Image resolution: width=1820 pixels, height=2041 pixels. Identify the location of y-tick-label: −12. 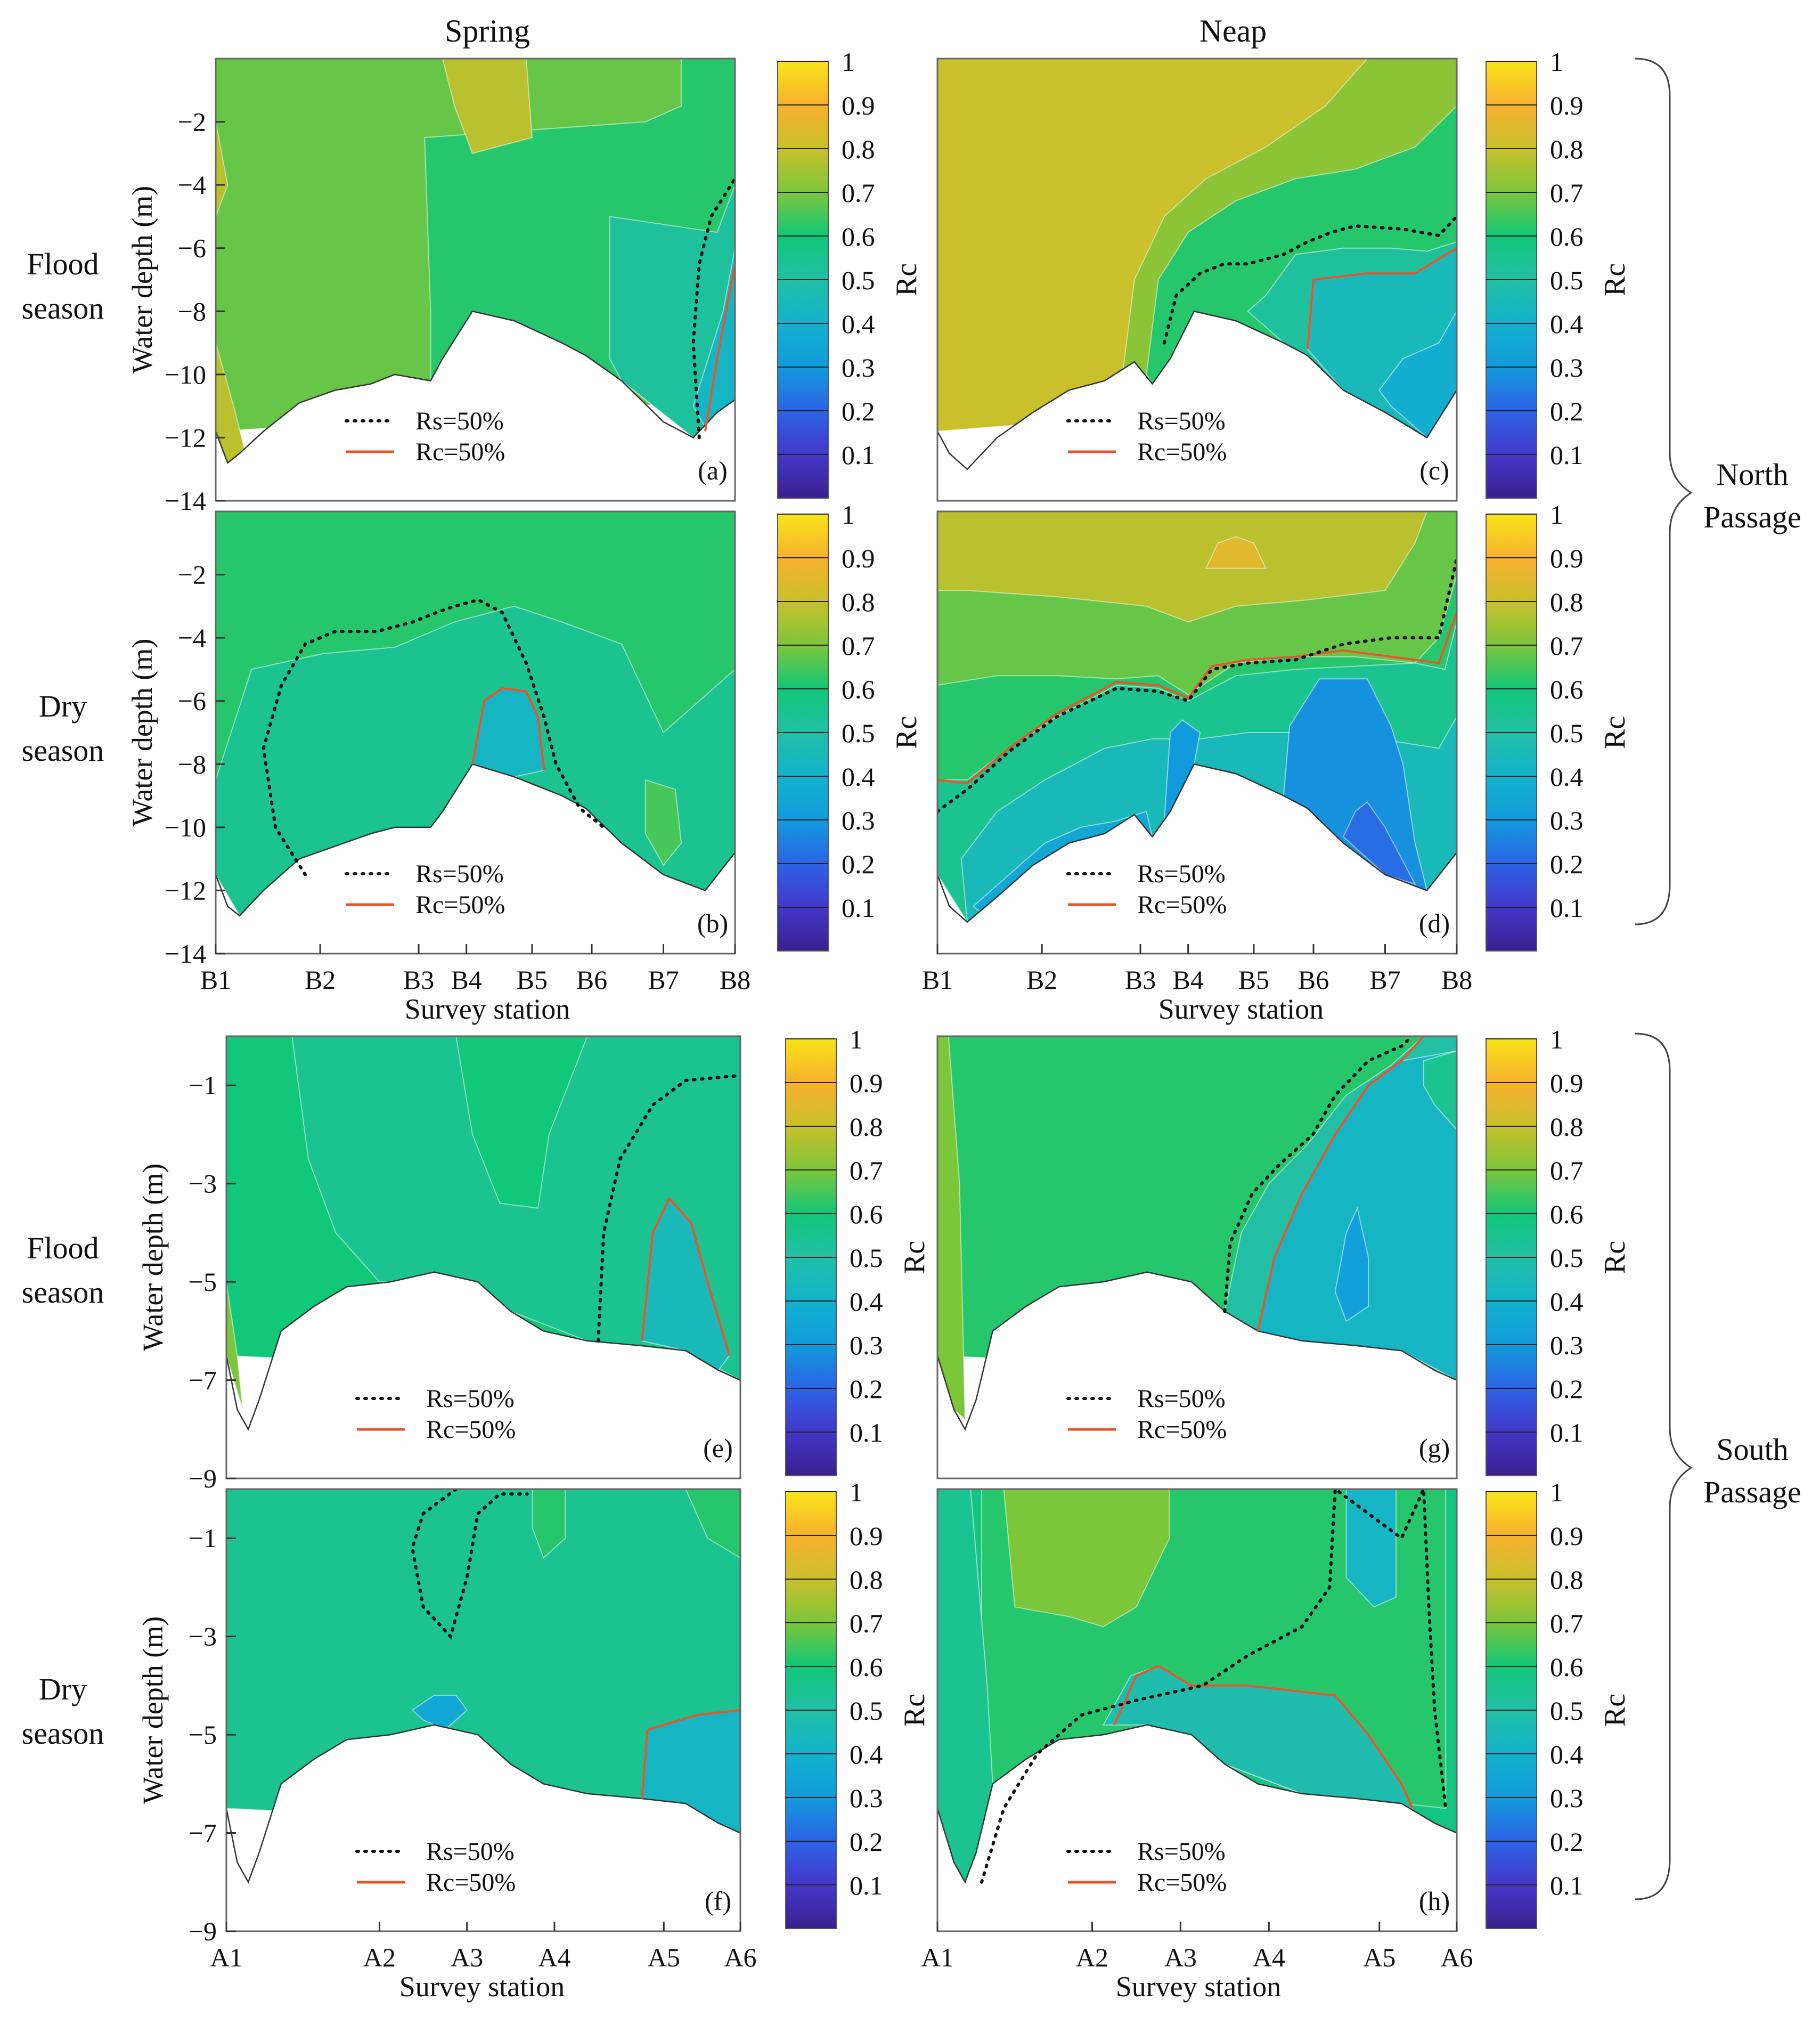
(185, 890).